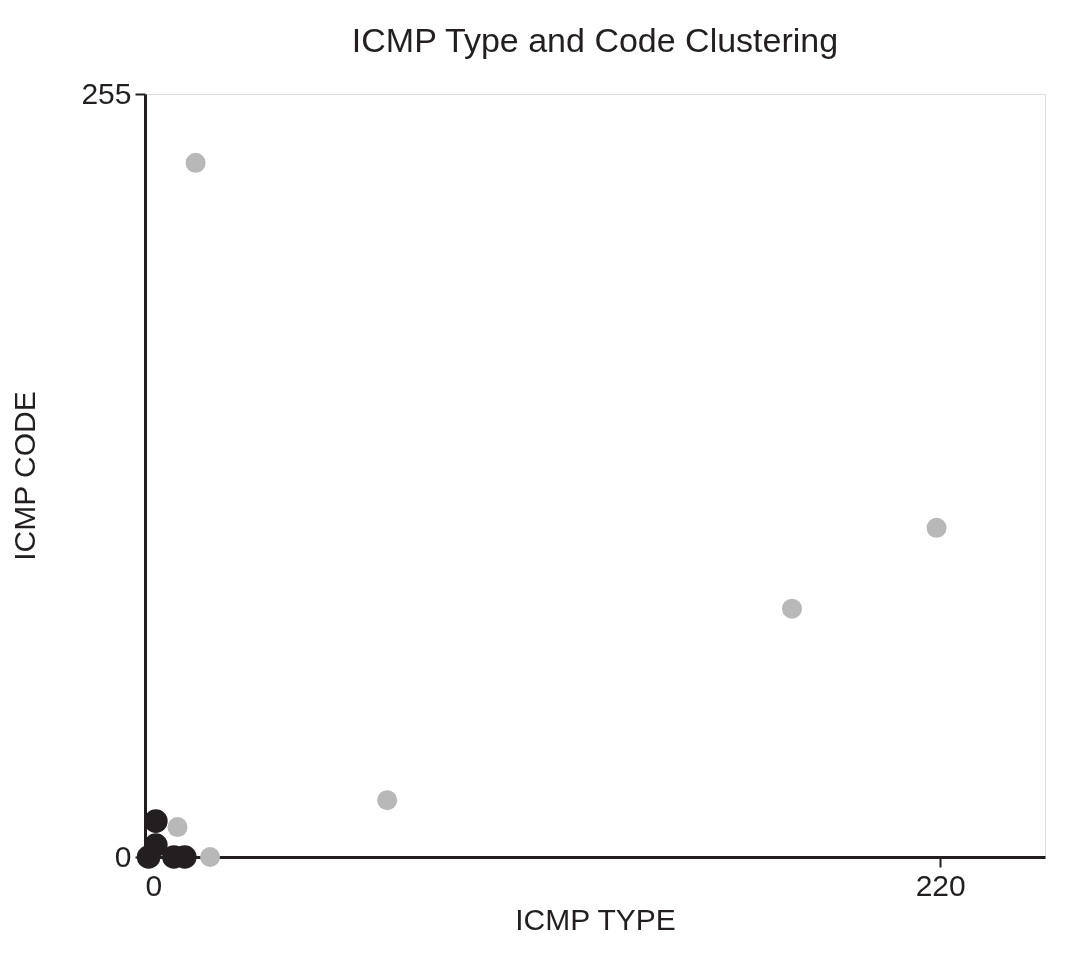 This screenshot has height=961, width=1066. I want to click on y-tick-label: 255, so click(106, 93).